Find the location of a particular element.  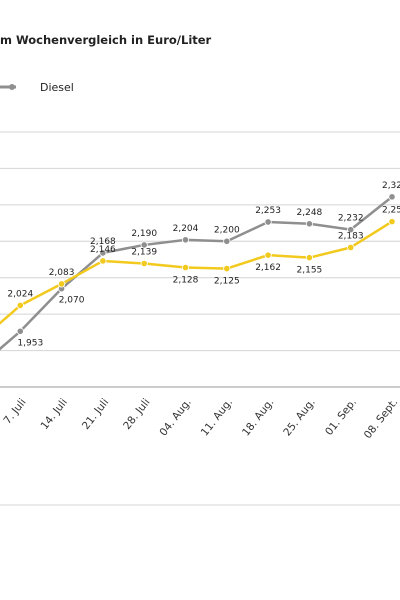

data-label: 2,128 is located at coordinates (186, 281).